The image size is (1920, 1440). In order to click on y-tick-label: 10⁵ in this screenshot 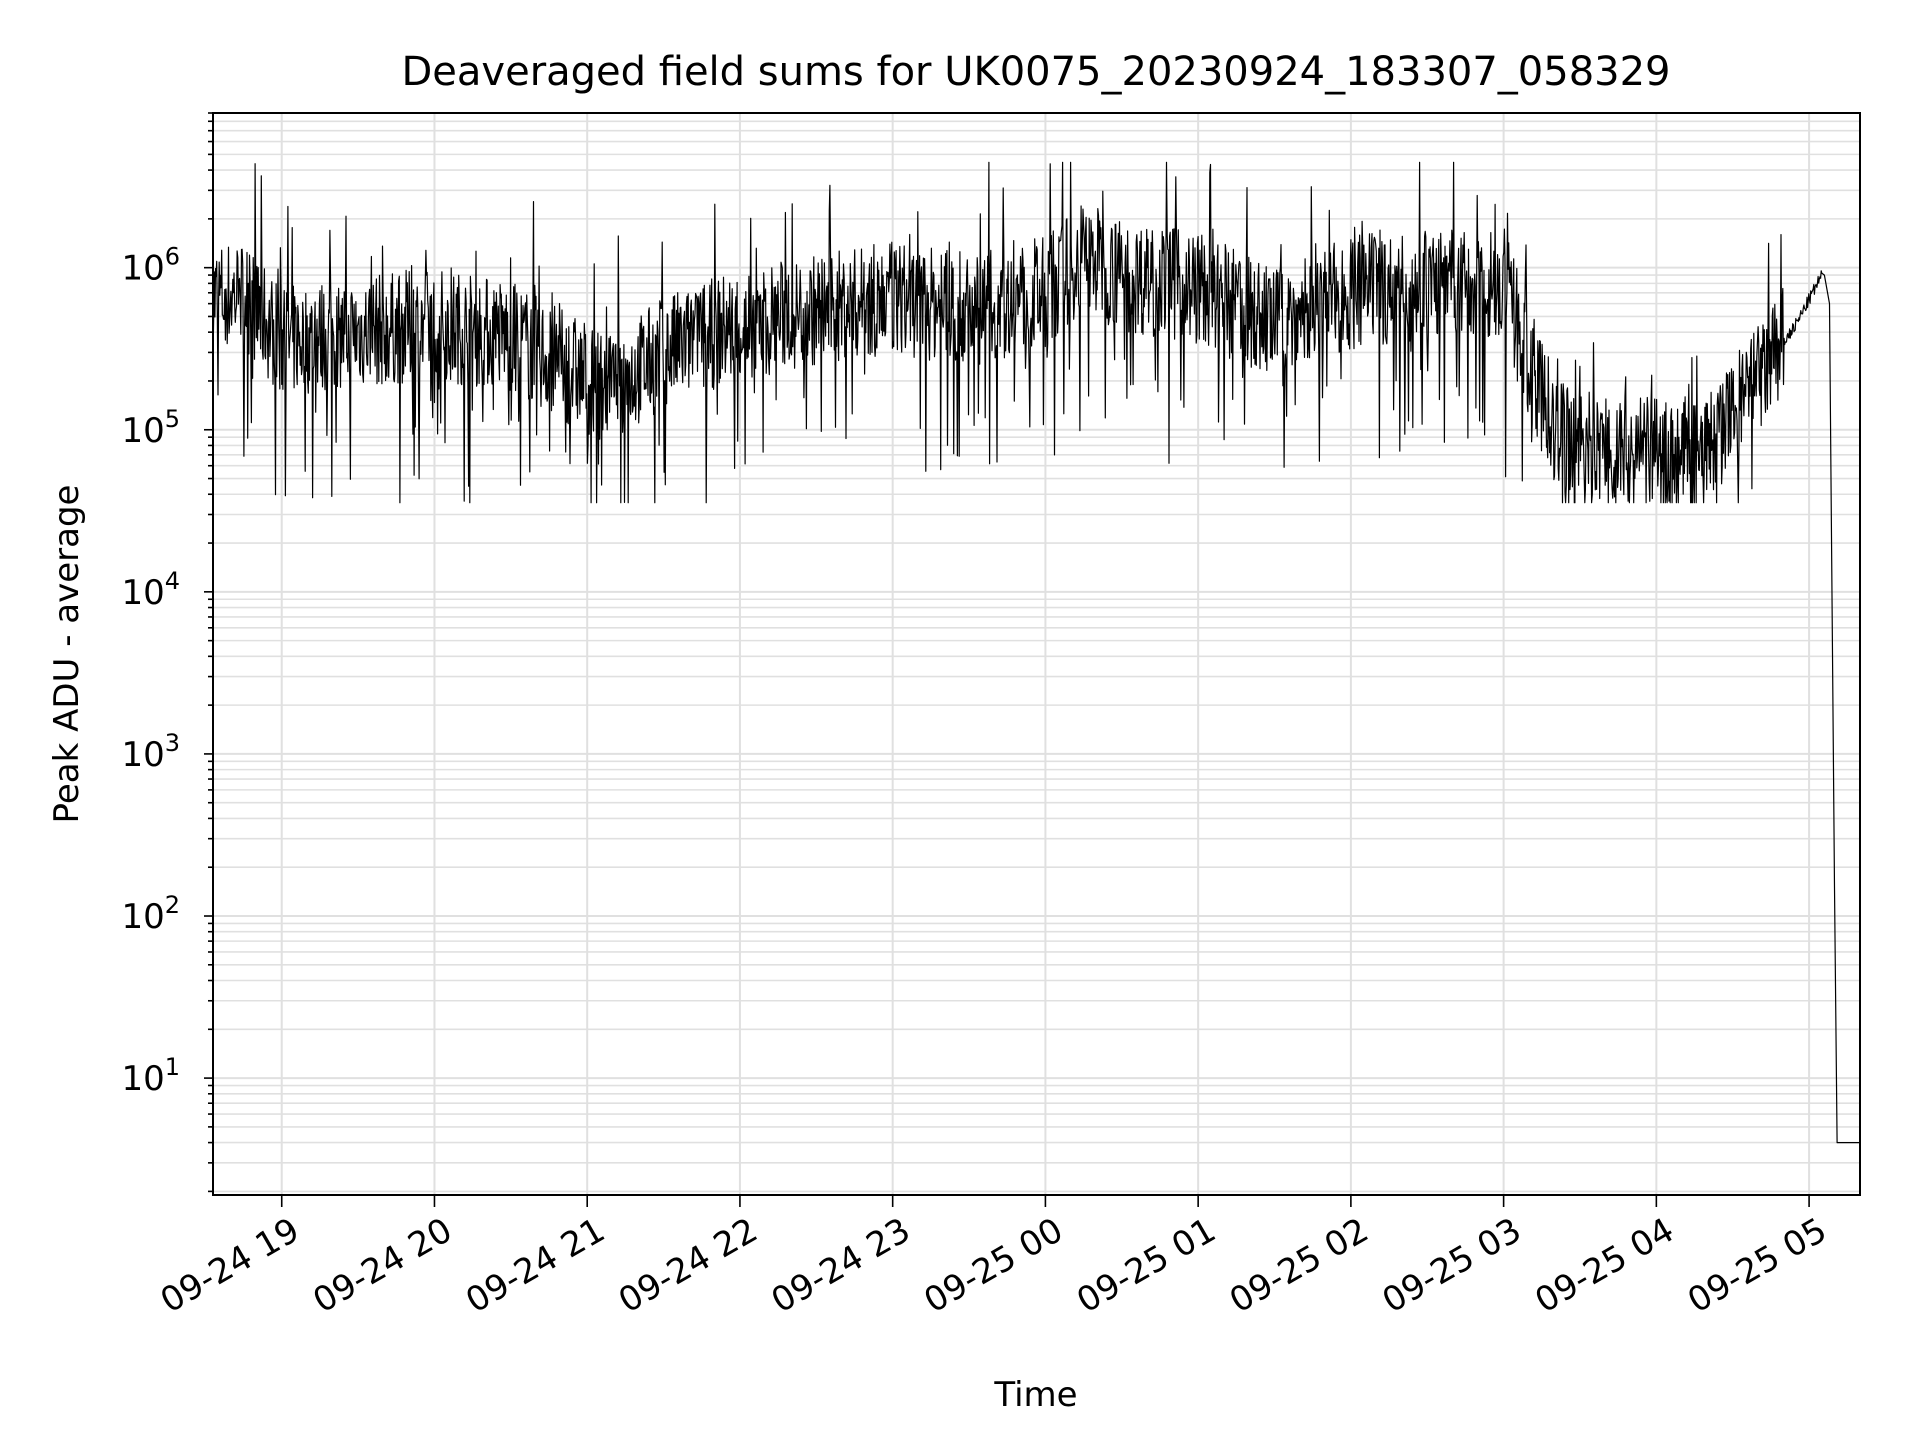, I will do `click(150, 428)`.